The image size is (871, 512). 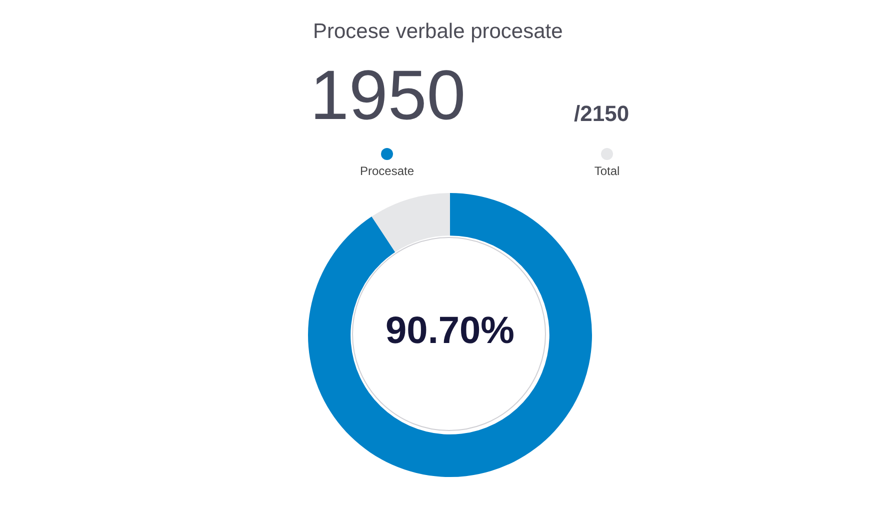 What do you see at coordinates (387, 171) in the screenshot?
I see `legend-label: Procesate` at bounding box center [387, 171].